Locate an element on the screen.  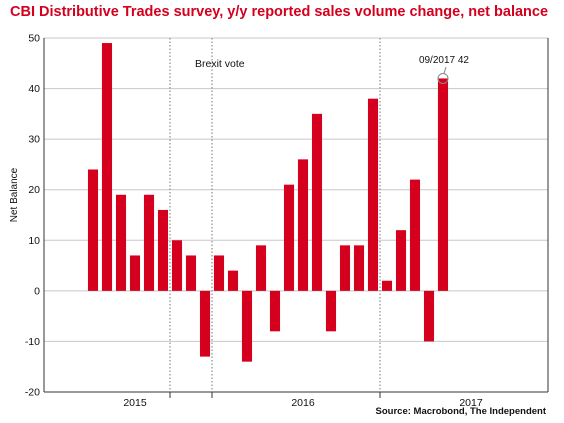
year-label: 2016 is located at coordinates (303, 403).